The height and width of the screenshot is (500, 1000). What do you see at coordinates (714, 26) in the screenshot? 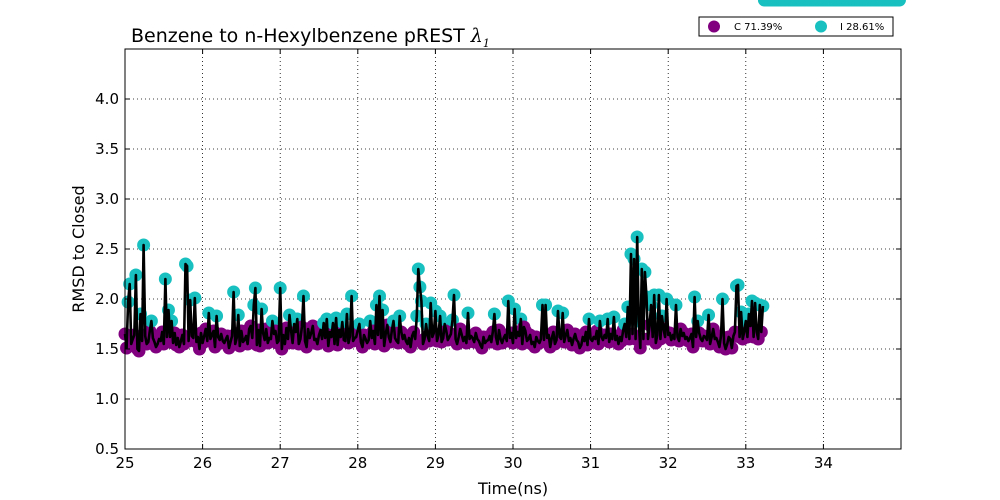
I see `legend-marker-closed` at bounding box center [714, 26].